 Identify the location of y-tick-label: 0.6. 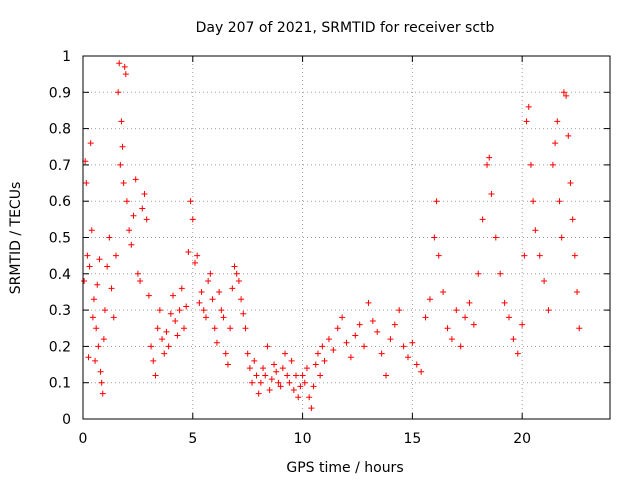
(60, 202).